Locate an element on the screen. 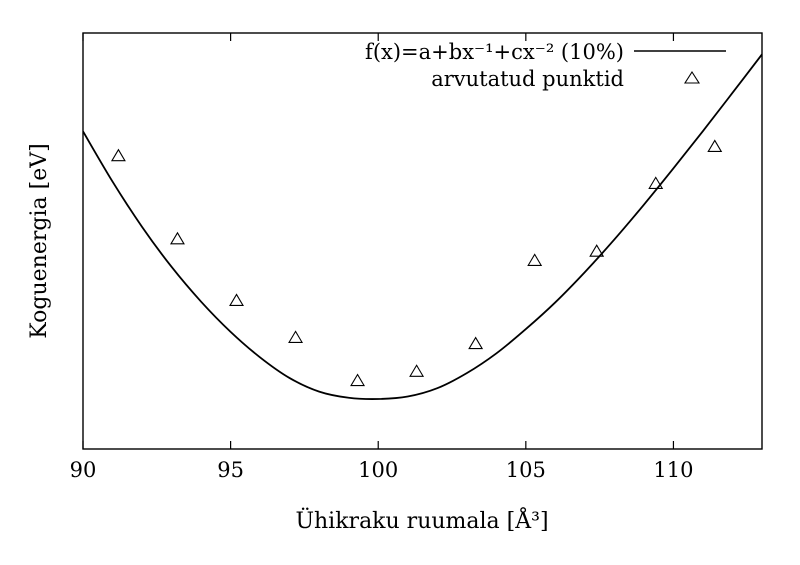 This screenshot has width=800, height=565. legend-label-points: arvutatud punktid is located at coordinates (527, 79).